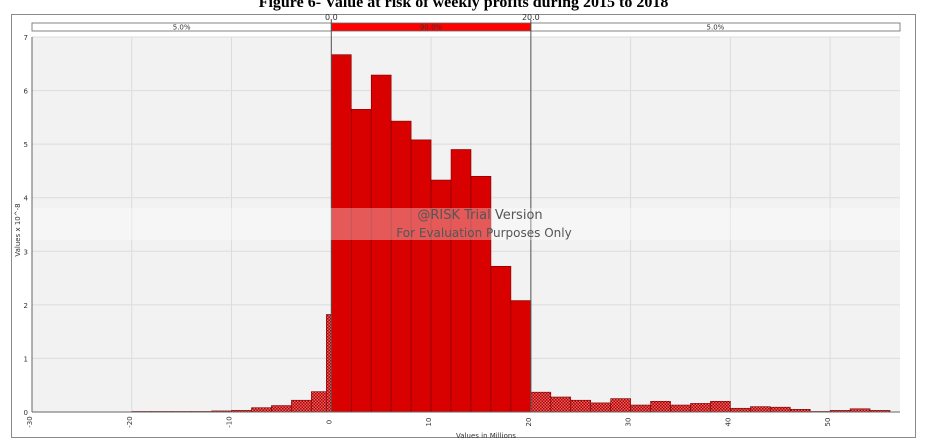 The height and width of the screenshot is (441, 927). What do you see at coordinates (728, 422) in the screenshot?
I see `x-tick-label: 40` at bounding box center [728, 422].